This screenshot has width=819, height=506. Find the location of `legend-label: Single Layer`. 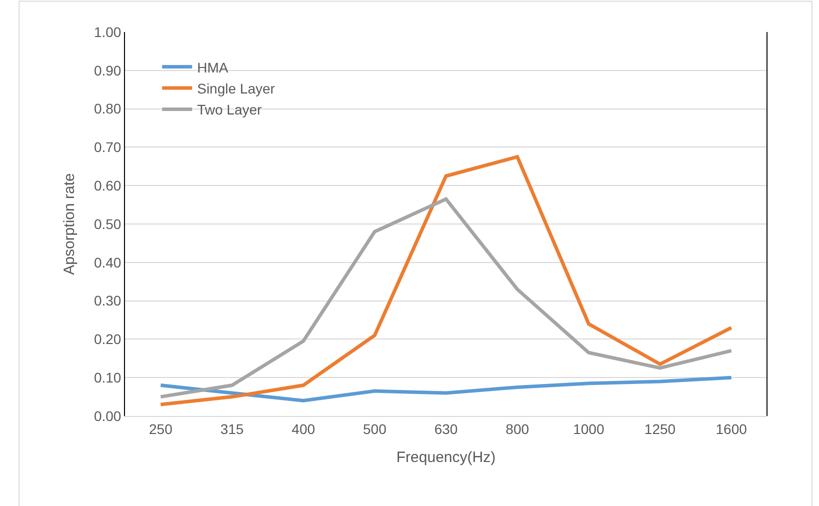

legend-label: Single Layer is located at coordinates (236, 88).